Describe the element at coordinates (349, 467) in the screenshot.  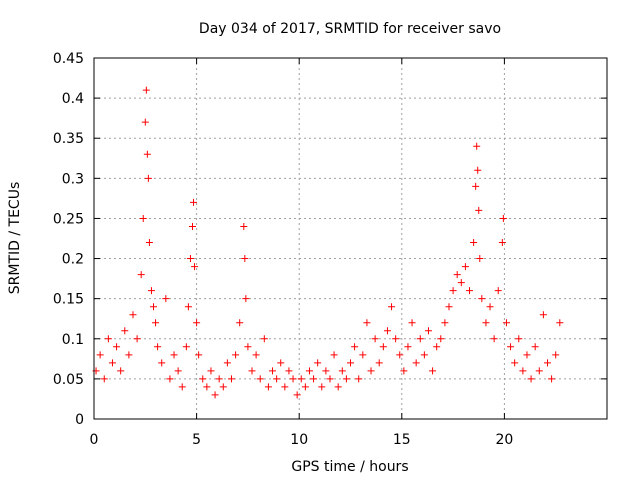
I see `x-axis-label: GPS time / hours` at that location.